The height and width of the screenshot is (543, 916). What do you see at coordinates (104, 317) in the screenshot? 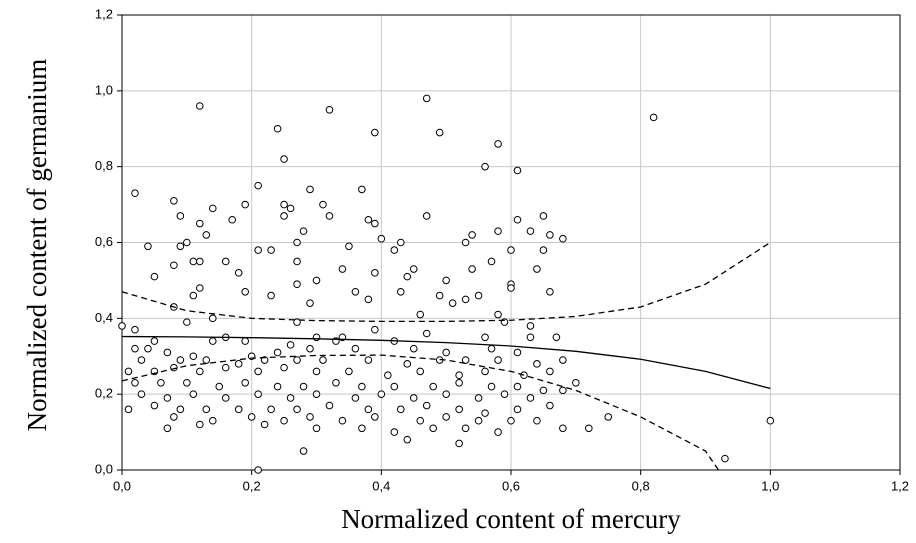
I see `y-tick-label: 0,4` at bounding box center [104, 317].